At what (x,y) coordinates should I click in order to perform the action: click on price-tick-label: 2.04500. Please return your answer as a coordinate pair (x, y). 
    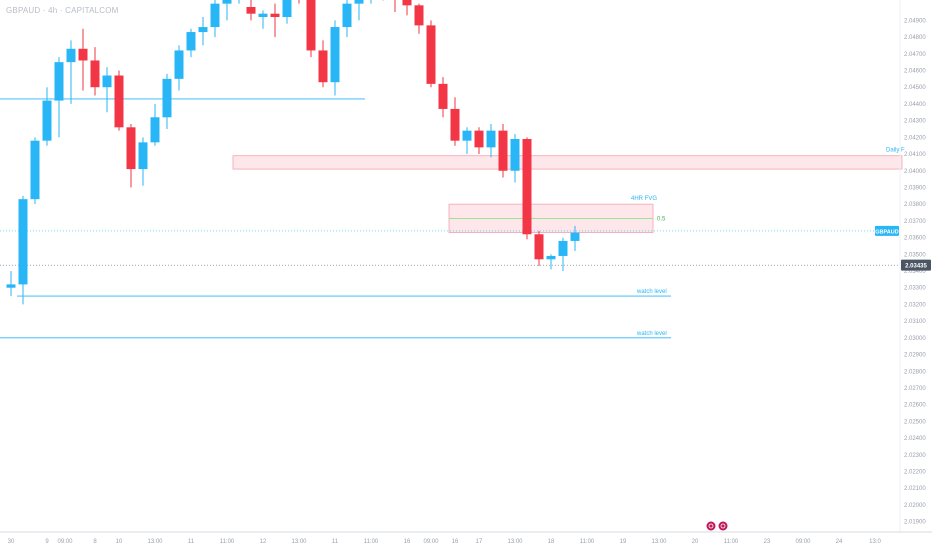
    Looking at the image, I should click on (915, 88).